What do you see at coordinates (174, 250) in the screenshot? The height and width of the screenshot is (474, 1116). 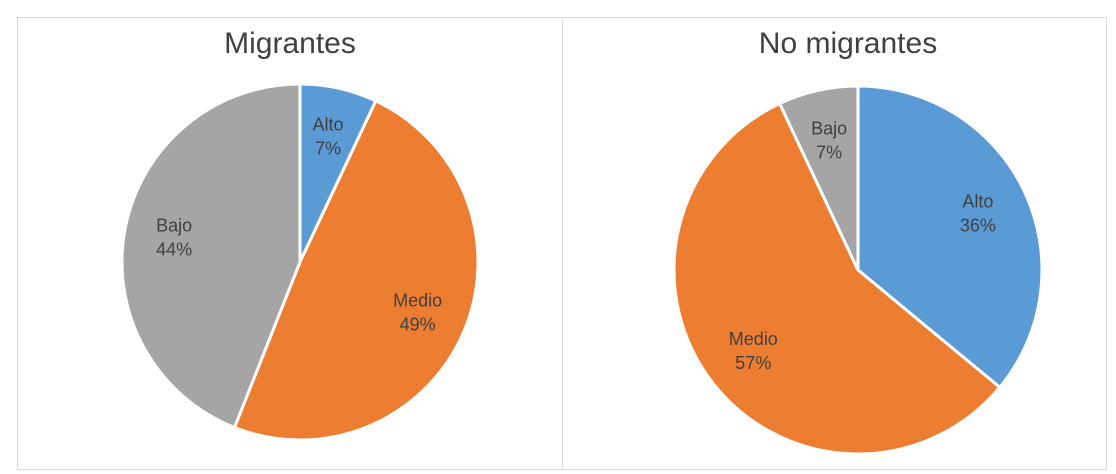 I see `data-label-value: 44%` at bounding box center [174, 250].